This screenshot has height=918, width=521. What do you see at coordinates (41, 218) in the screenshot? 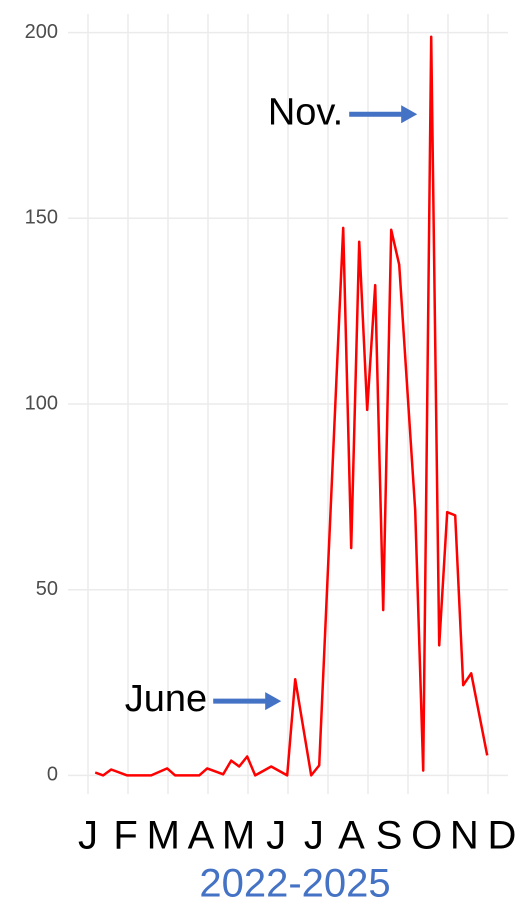
I see `y-tick-label: 150` at bounding box center [41, 218].